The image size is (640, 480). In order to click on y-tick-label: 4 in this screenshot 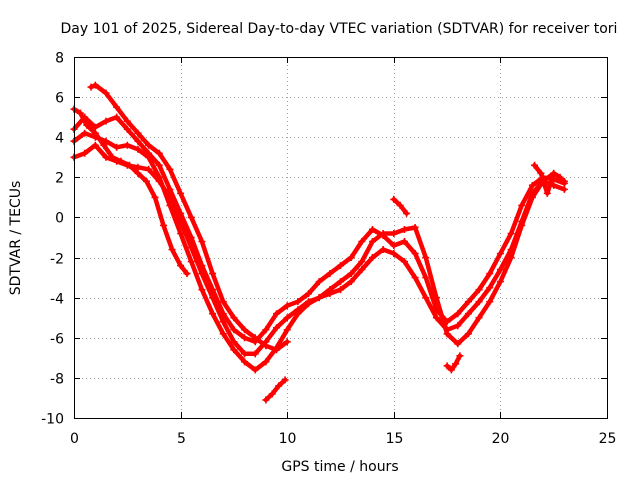, I will do `click(59, 139)`.